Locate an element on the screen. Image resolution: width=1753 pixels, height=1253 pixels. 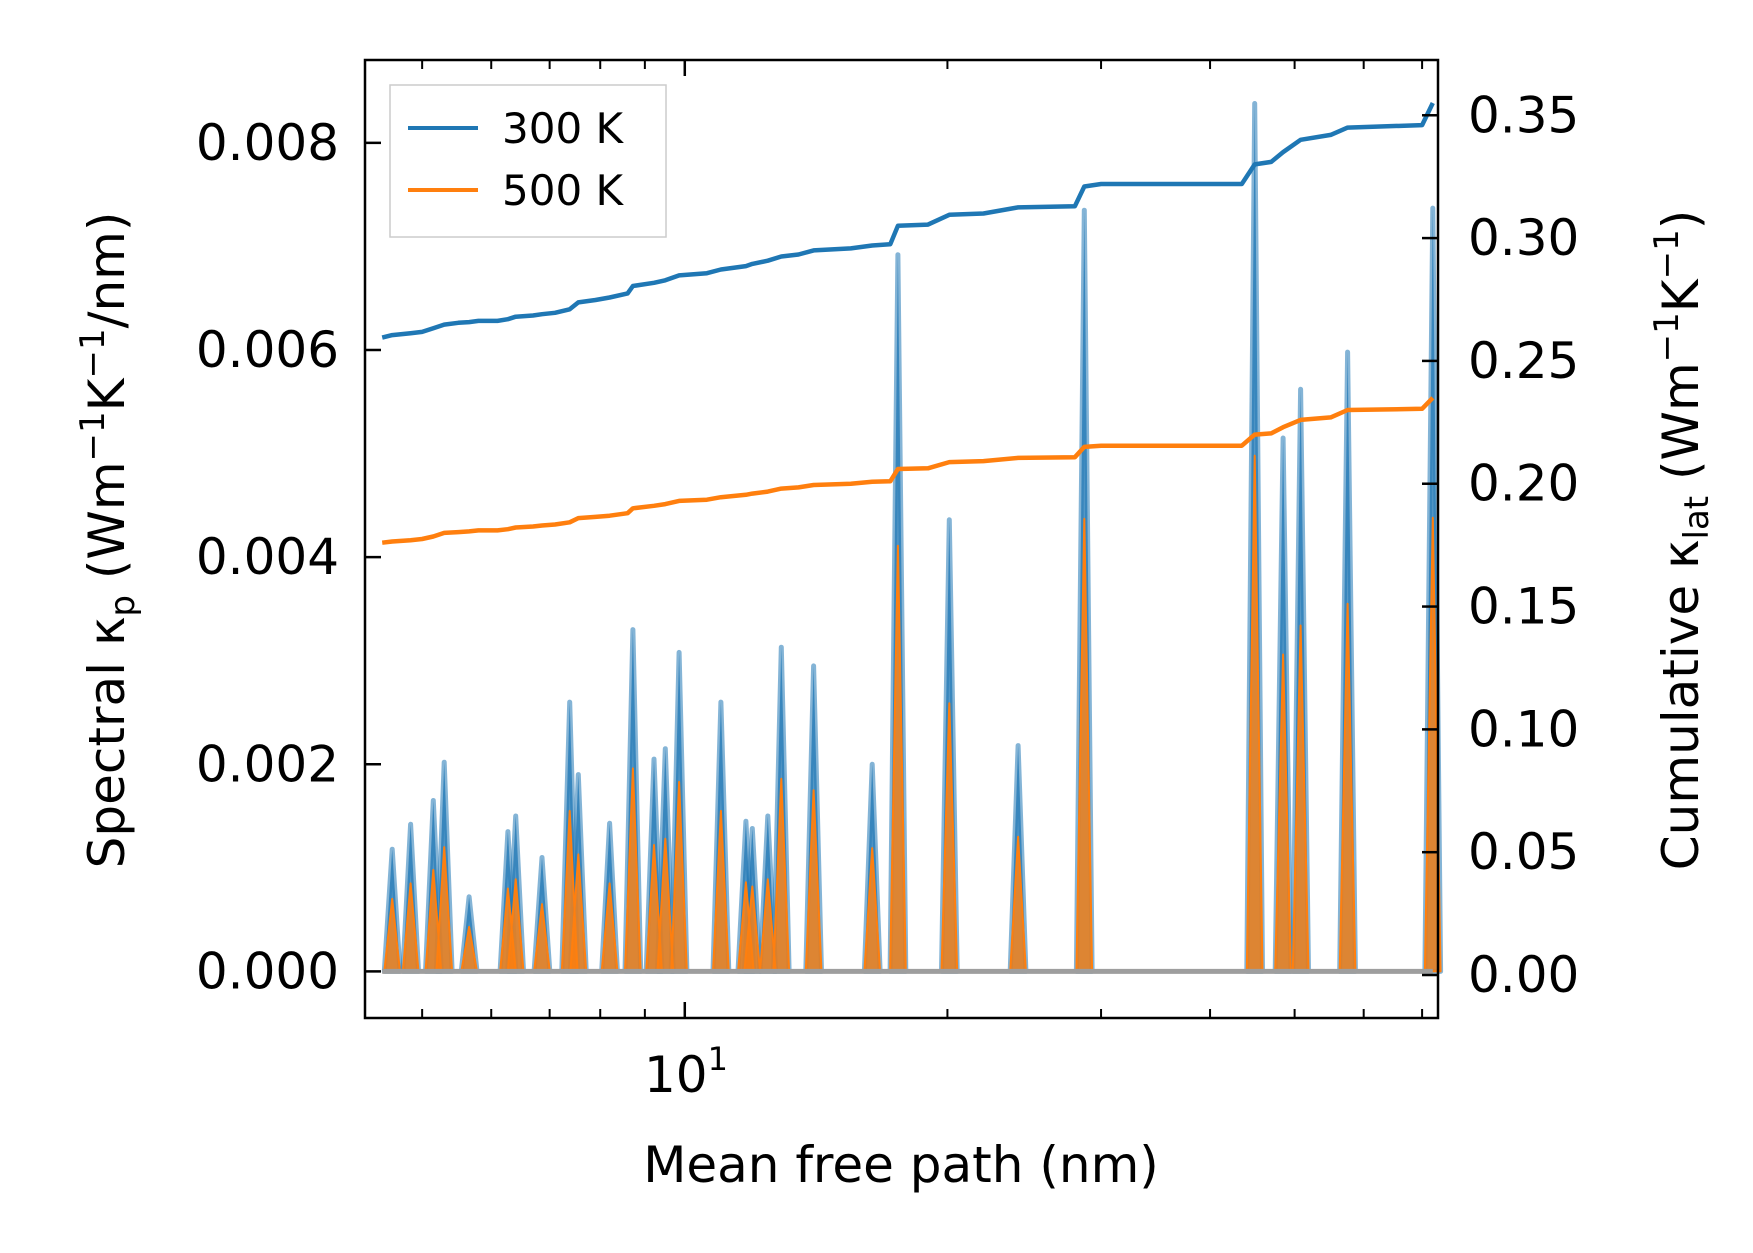
x-axis-title: Mean free path (nm) is located at coordinates (901, 1165).